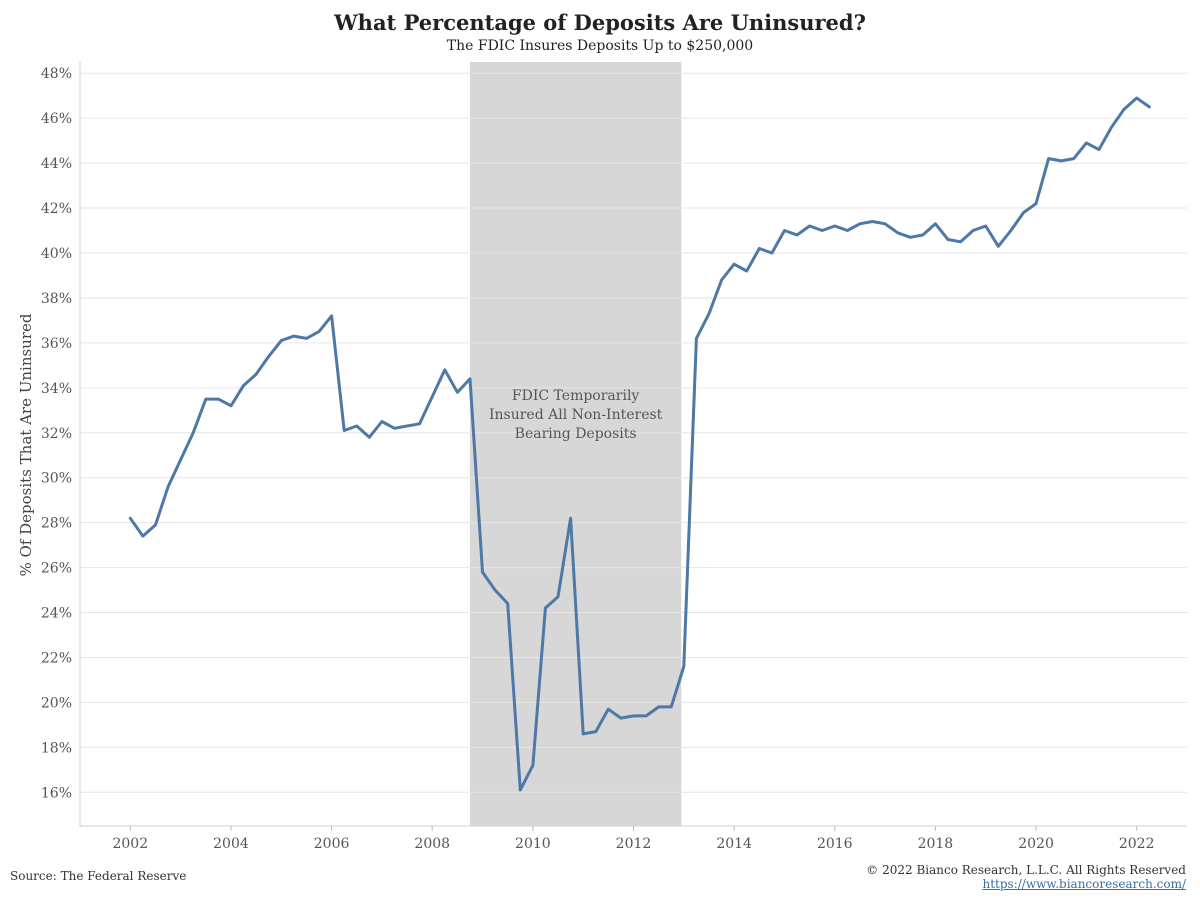  I want to click on x-tick-label: 2010, so click(533, 844).